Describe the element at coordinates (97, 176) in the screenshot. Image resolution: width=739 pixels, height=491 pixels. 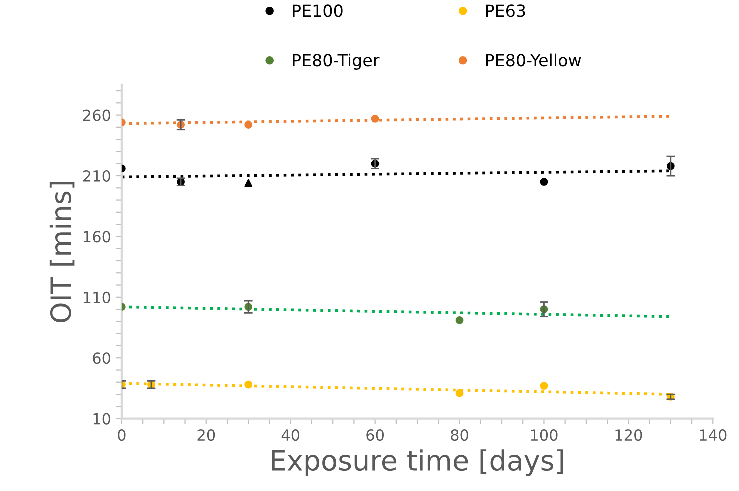
I see `y-tick-label: 210` at that location.